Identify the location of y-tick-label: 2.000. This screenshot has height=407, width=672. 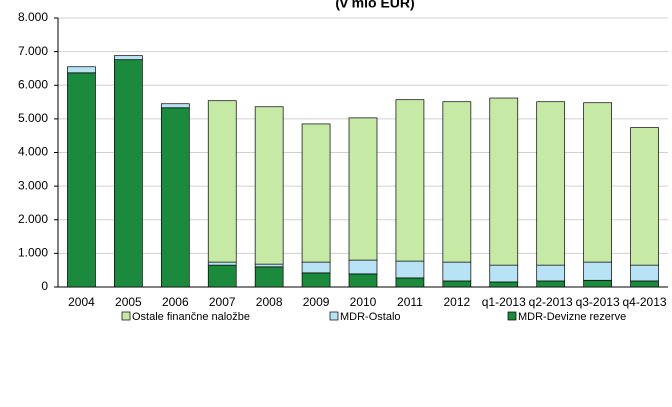
(33, 219).